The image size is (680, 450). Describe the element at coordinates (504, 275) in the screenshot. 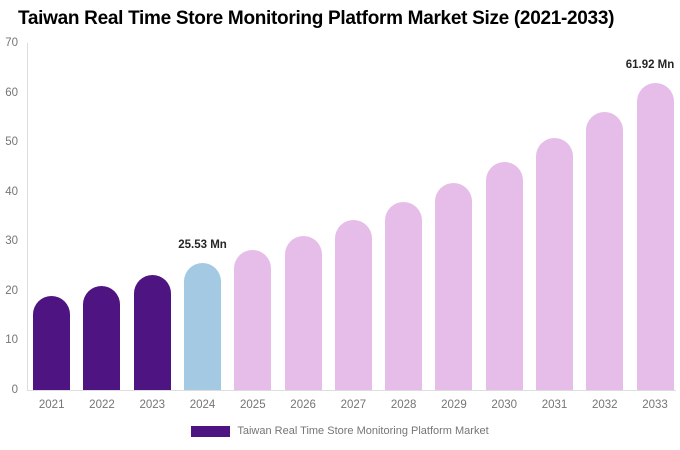

I see `bar-2030` at that location.